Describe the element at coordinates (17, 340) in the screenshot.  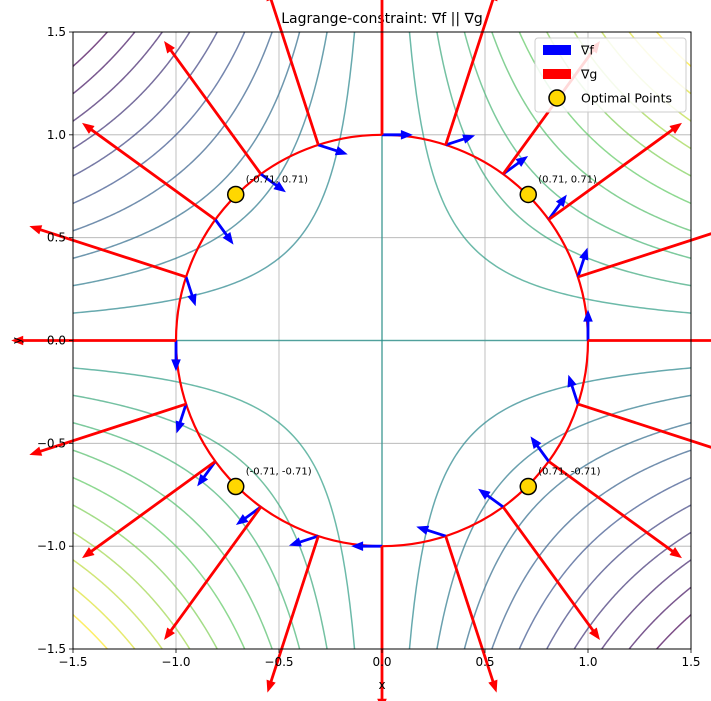
I see `y-axis-label: y` at that location.